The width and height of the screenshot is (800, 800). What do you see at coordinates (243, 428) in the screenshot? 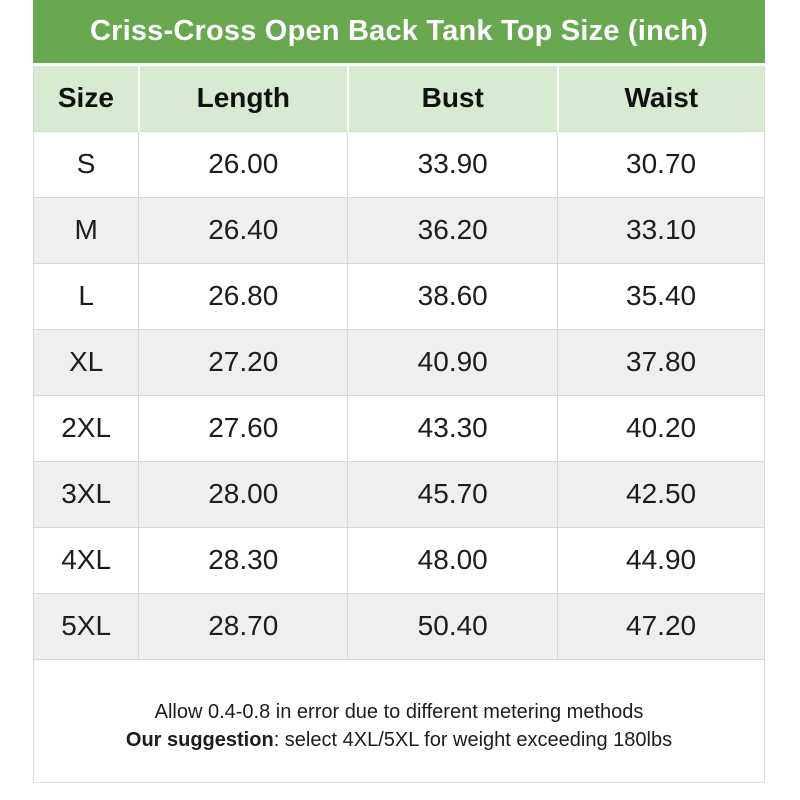
I see `length-cell: 27.60` at bounding box center [243, 428].